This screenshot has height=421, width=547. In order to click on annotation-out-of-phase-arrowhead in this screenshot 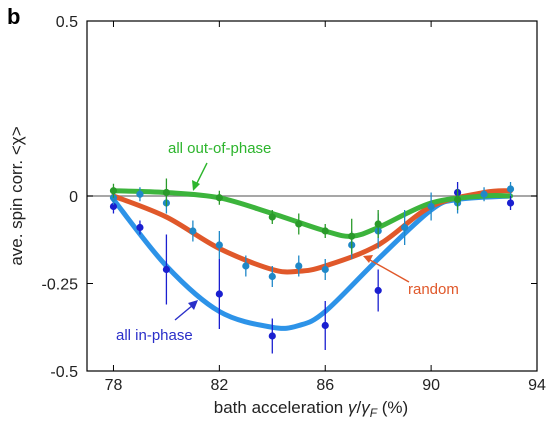, I will do `click(196, 185)`.